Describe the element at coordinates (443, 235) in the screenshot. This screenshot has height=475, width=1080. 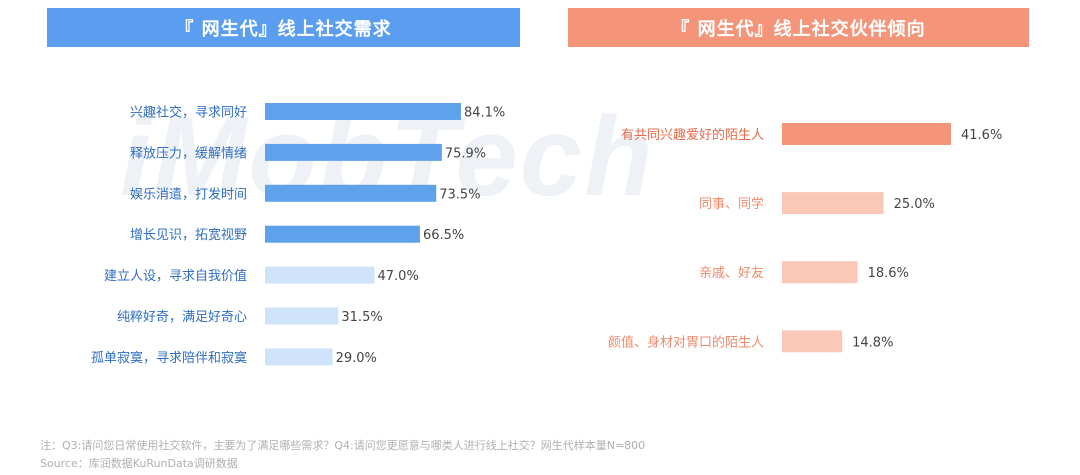
I see `left-value-label: 66.5%` at that location.